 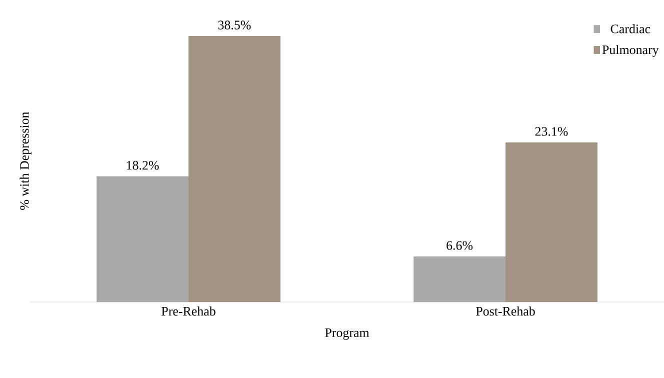 I want to click on legend-label: Pulmonary, so click(x=630, y=51).